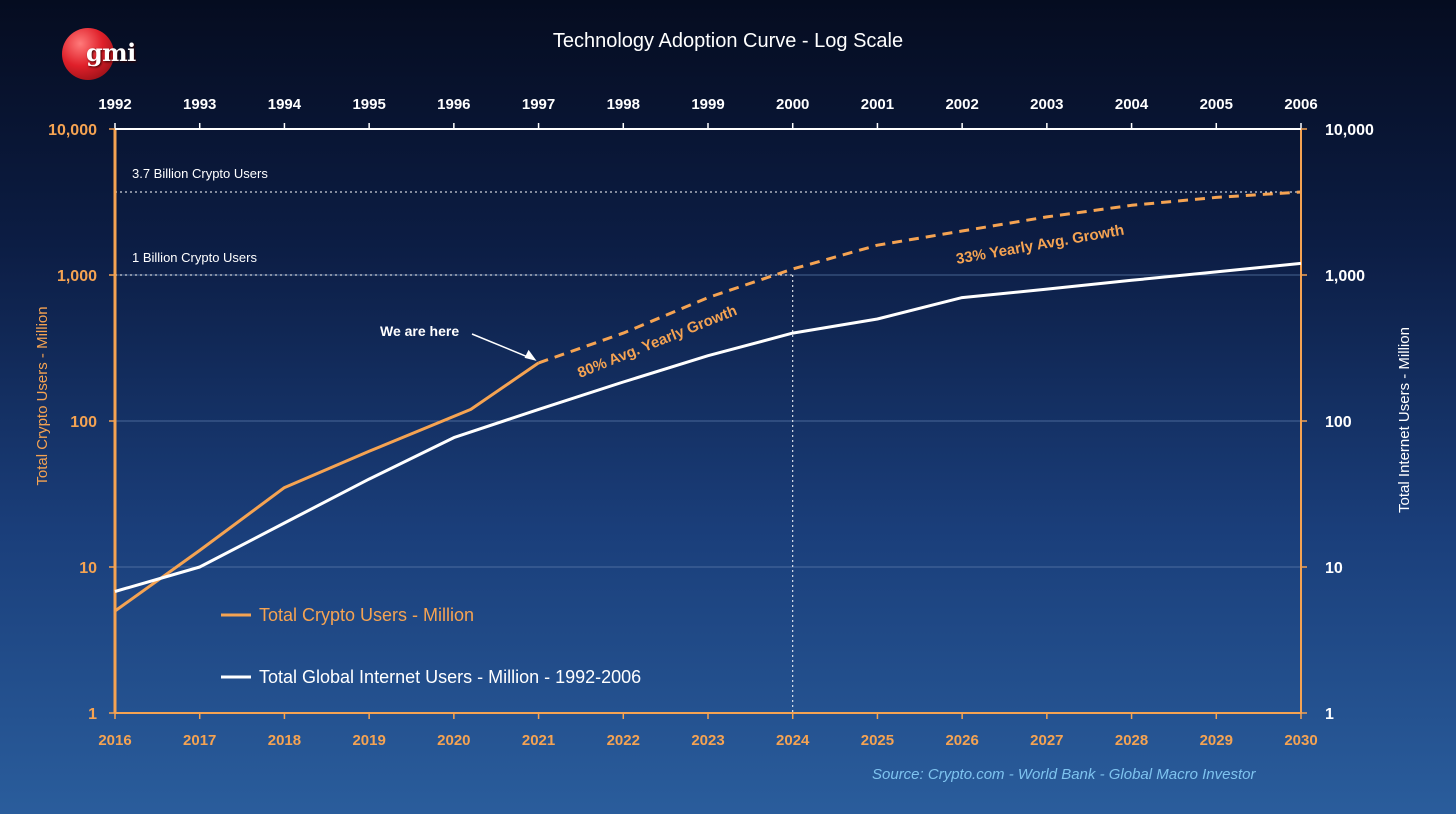 The height and width of the screenshot is (814, 1456). Describe the element at coordinates (1404, 420) in the screenshot. I see `y-right-axis-title: Total Internet Users - Million` at that location.